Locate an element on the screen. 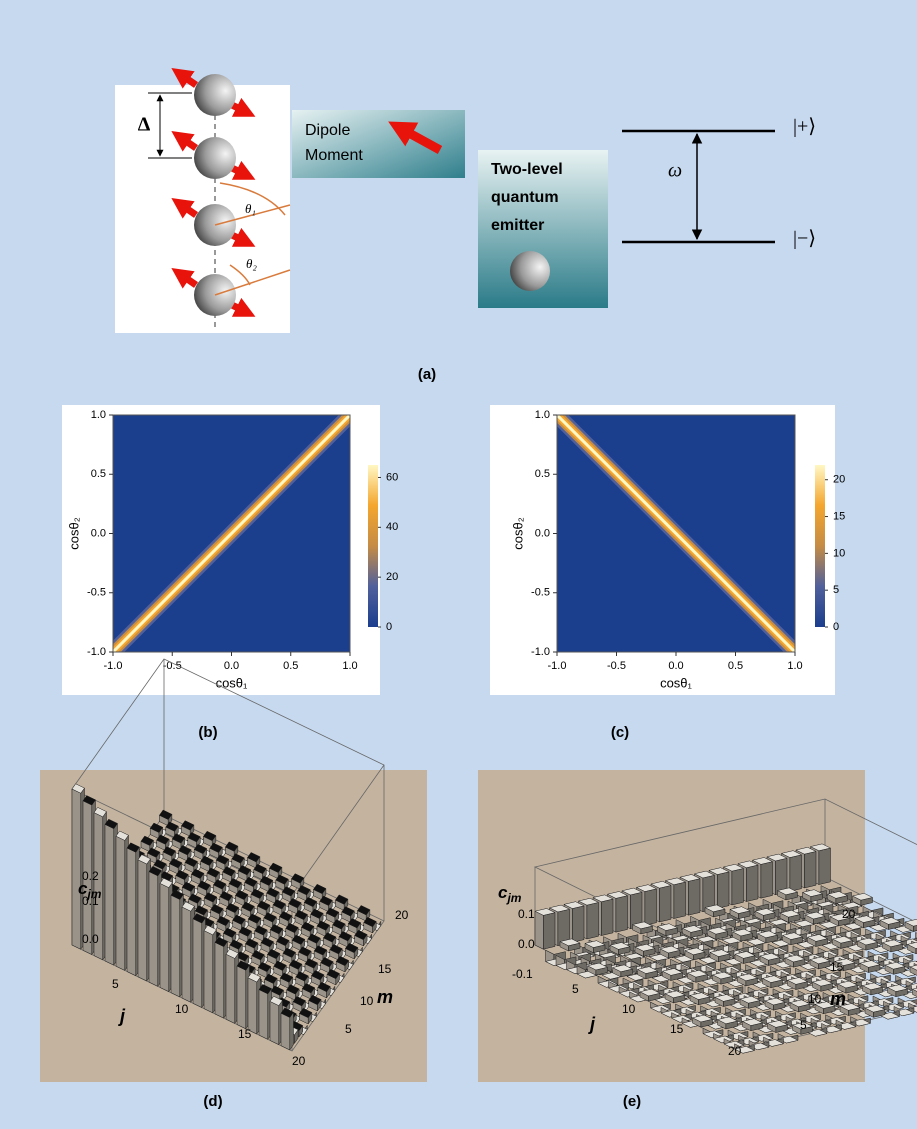  z-label-main: c is located at coordinates (83, 888).